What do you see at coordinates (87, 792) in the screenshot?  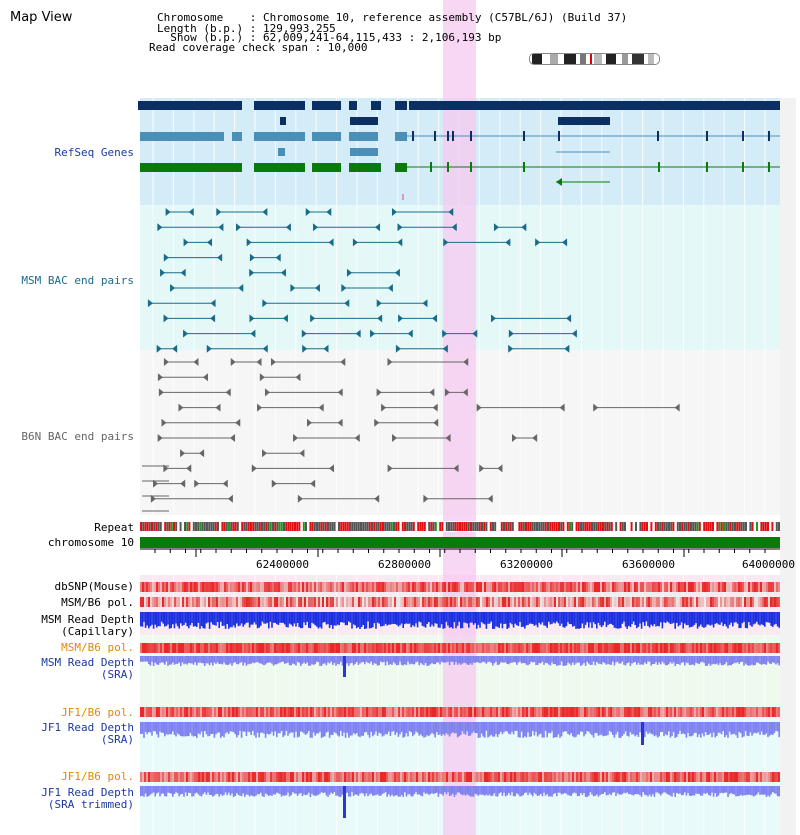 I see `track-label-jf1-depth-trimmed: JF1 Read Depth` at bounding box center [87, 792].